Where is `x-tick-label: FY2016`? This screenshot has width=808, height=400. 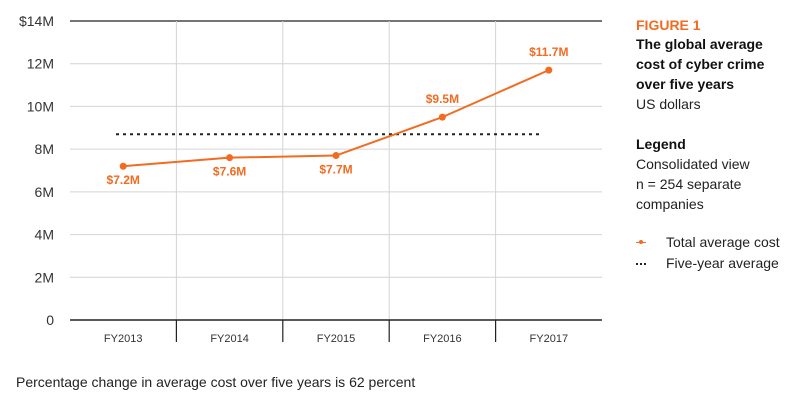
x-tick-label: FY2016 is located at coordinates (442, 339).